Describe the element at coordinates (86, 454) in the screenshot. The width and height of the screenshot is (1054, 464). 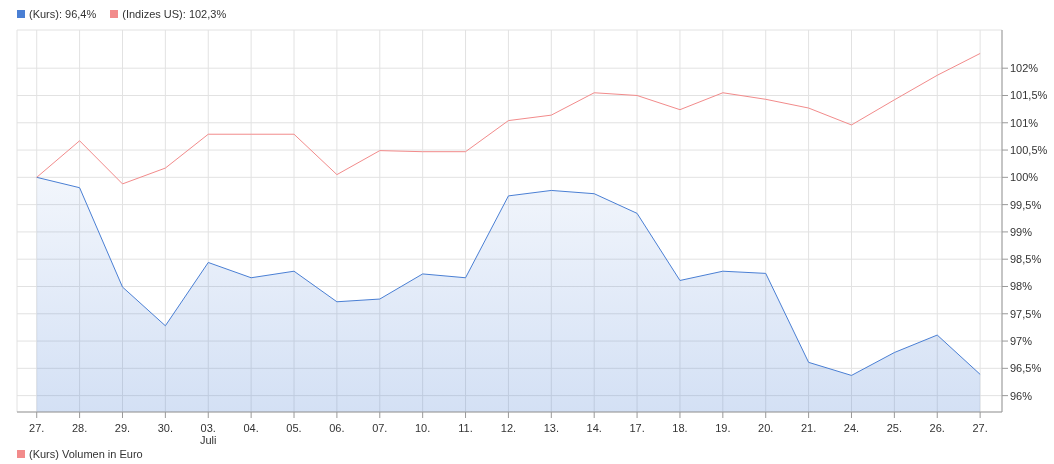
I see `text: (Kurs) Volumen in Euro` at that location.